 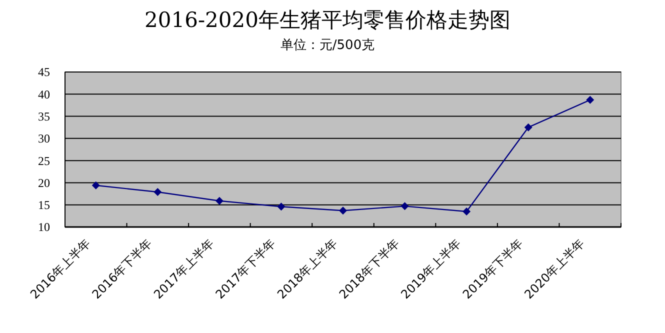 I want to click on chart-subtitle: 单位：元/500克, so click(x=327, y=45).